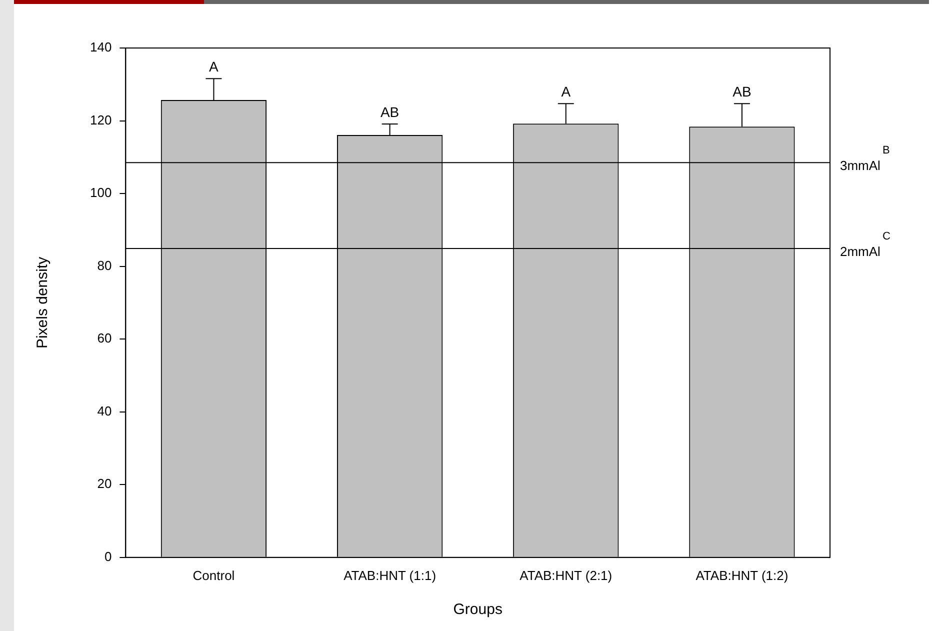 This screenshot has height=631, width=937. Describe the element at coordinates (477, 609) in the screenshot. I see `x-axis-title: Groups` at that location.